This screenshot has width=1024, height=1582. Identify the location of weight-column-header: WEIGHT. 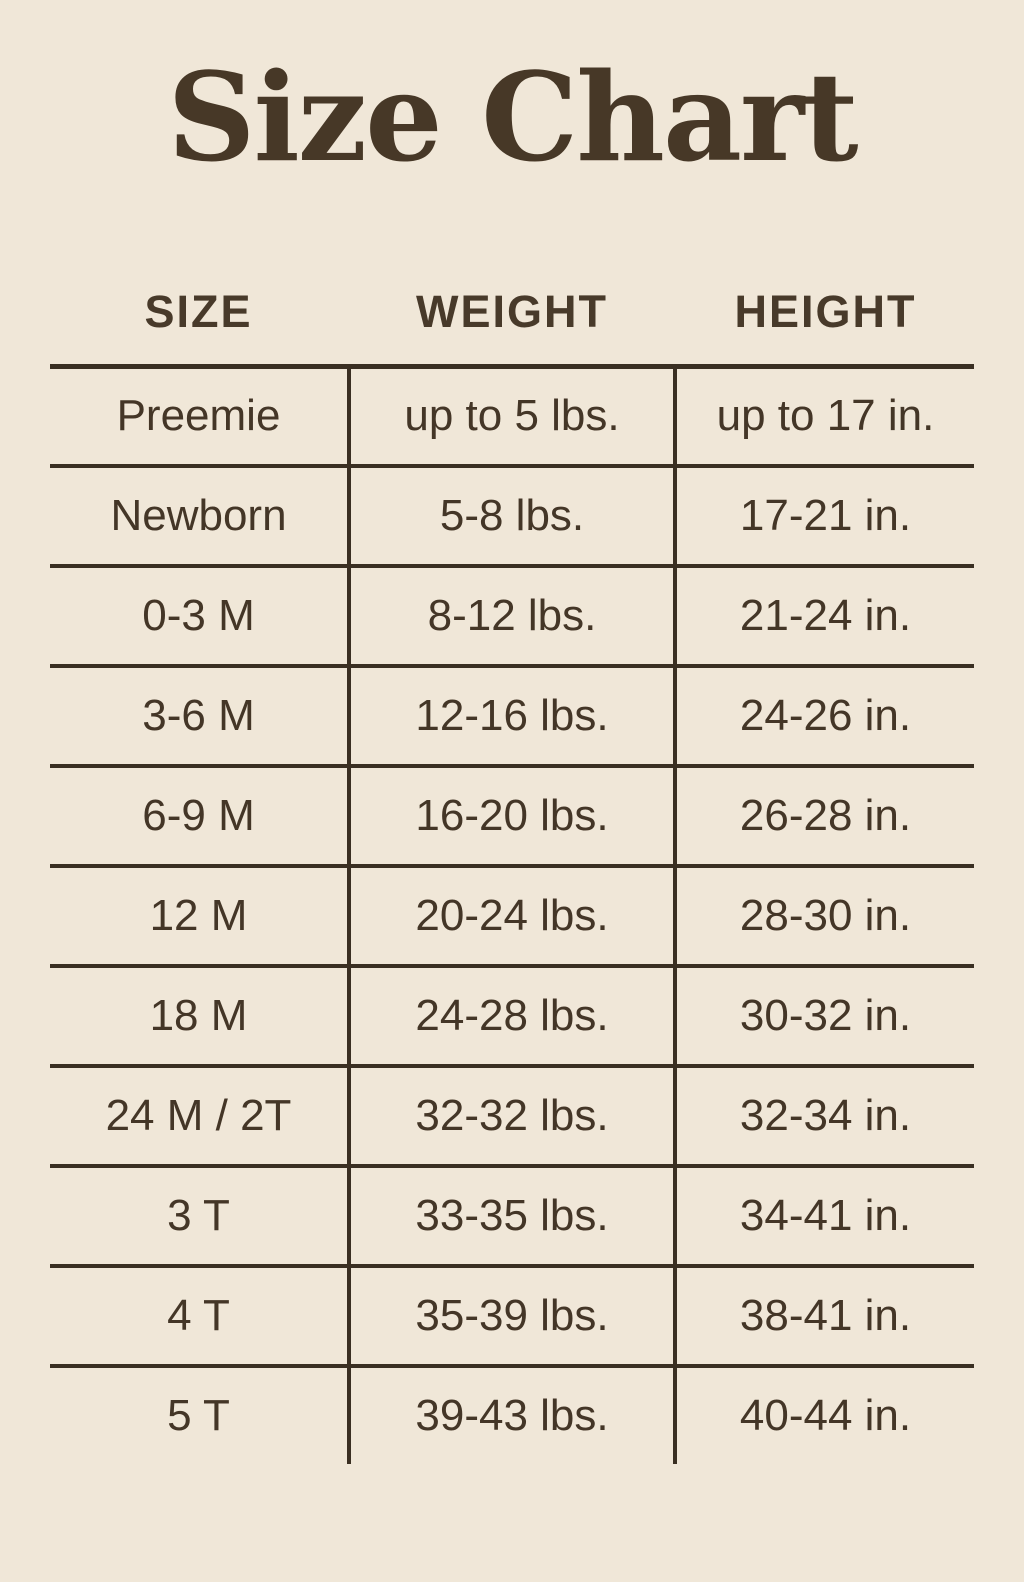
(512, 311).